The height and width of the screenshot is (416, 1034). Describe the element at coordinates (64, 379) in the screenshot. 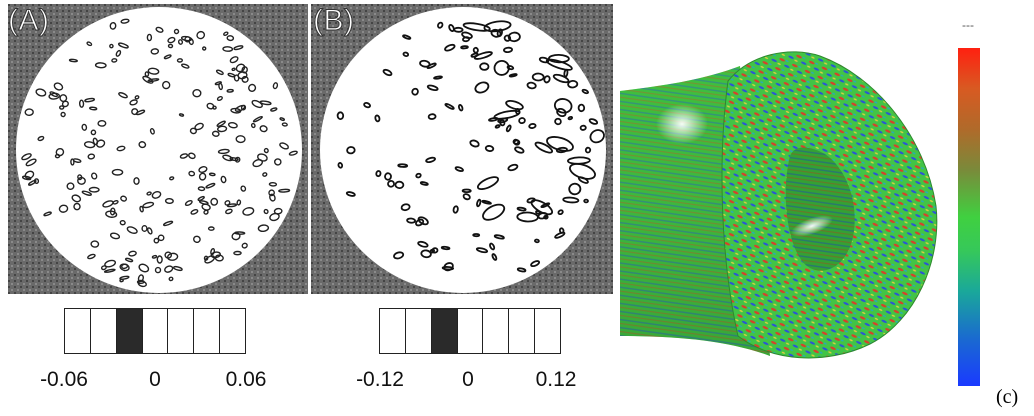

I see `panel-a-tick-min: -0.06` at that location.